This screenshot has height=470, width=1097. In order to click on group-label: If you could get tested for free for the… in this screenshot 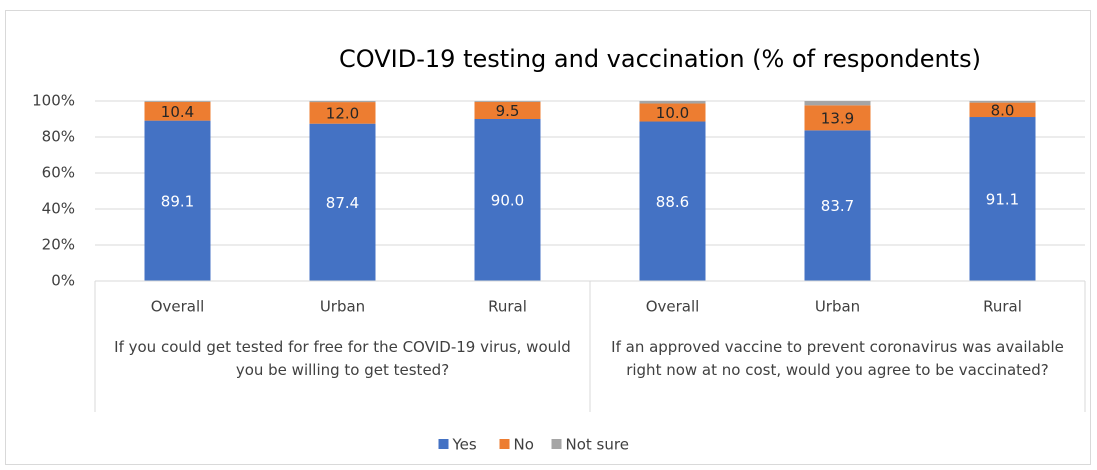, I will do `click(342, 358)`.